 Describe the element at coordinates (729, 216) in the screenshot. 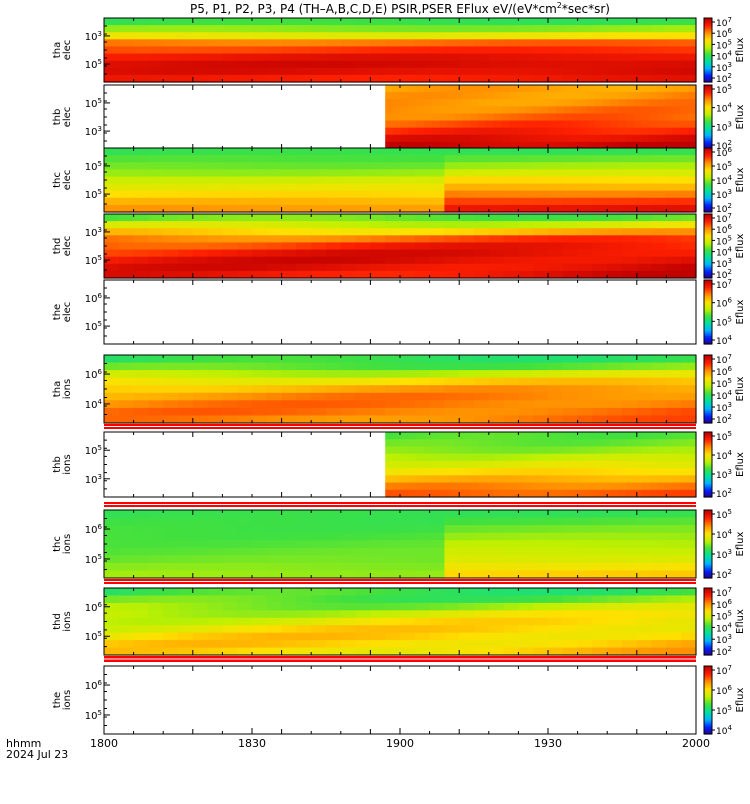

I see `tick-exponent: 7` at that location.